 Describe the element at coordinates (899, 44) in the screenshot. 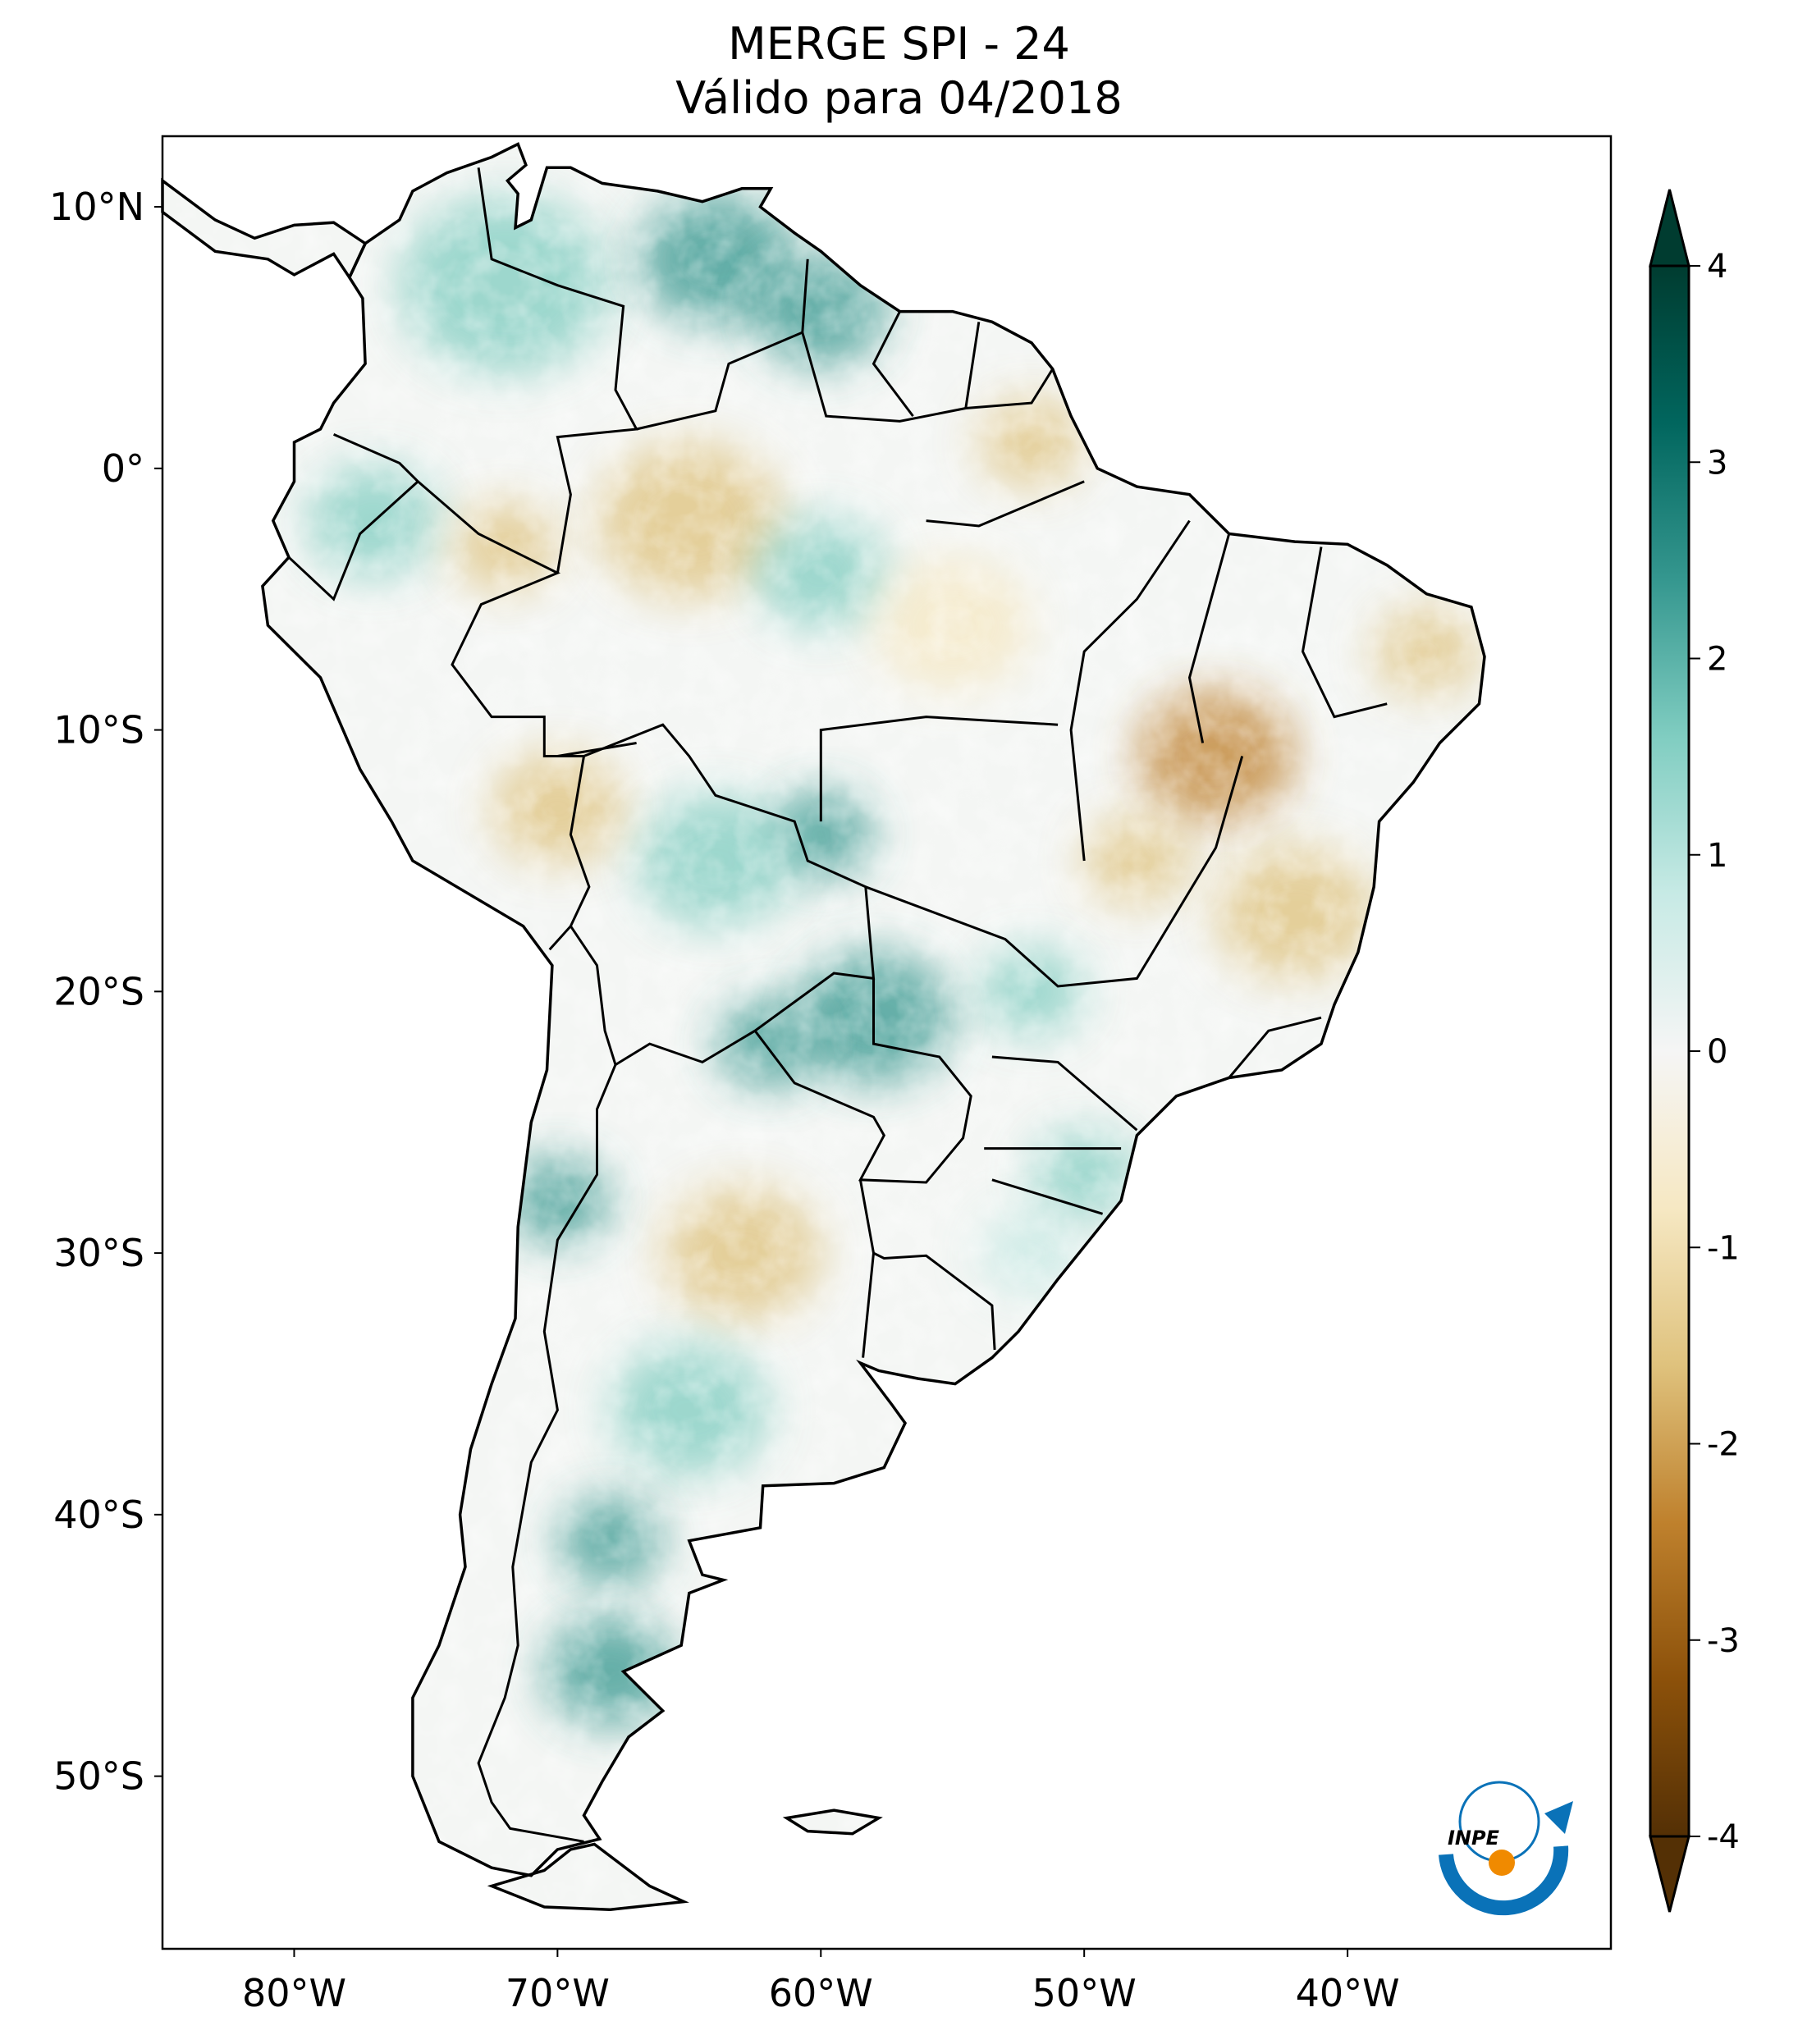

I see `chart-title: MERGE SPI - 24` at that location.